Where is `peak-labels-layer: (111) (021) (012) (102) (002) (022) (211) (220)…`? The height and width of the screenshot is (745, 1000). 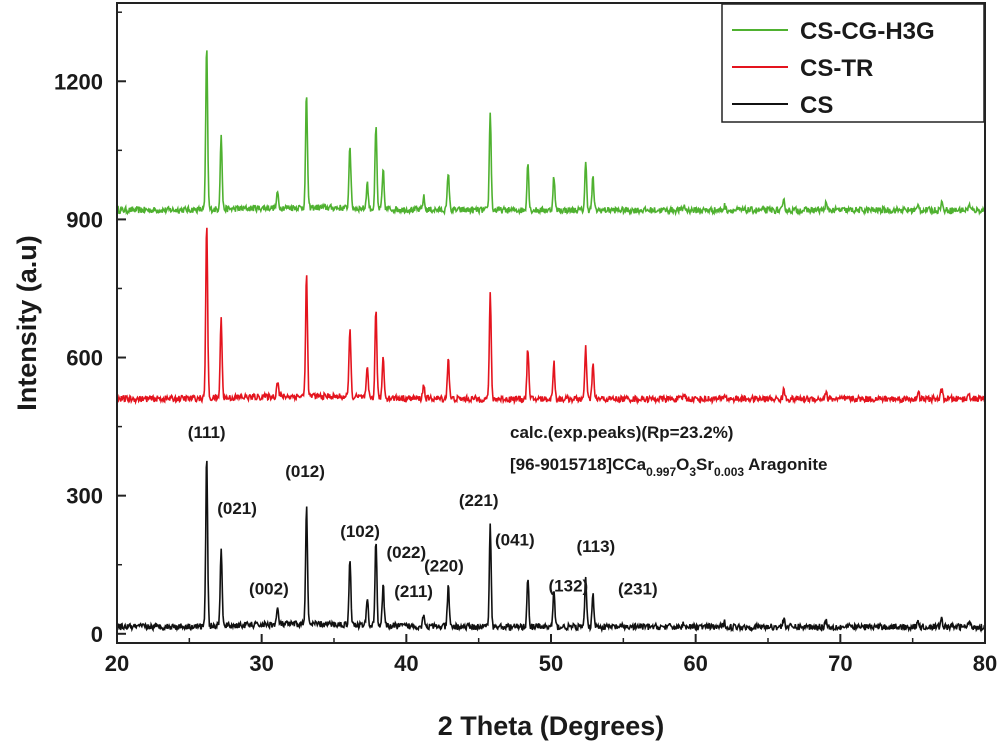 peak-labels-layer: (111) (021) (012) (102) (002) (022) (211) (220)… is located at coordinates (423, 512).